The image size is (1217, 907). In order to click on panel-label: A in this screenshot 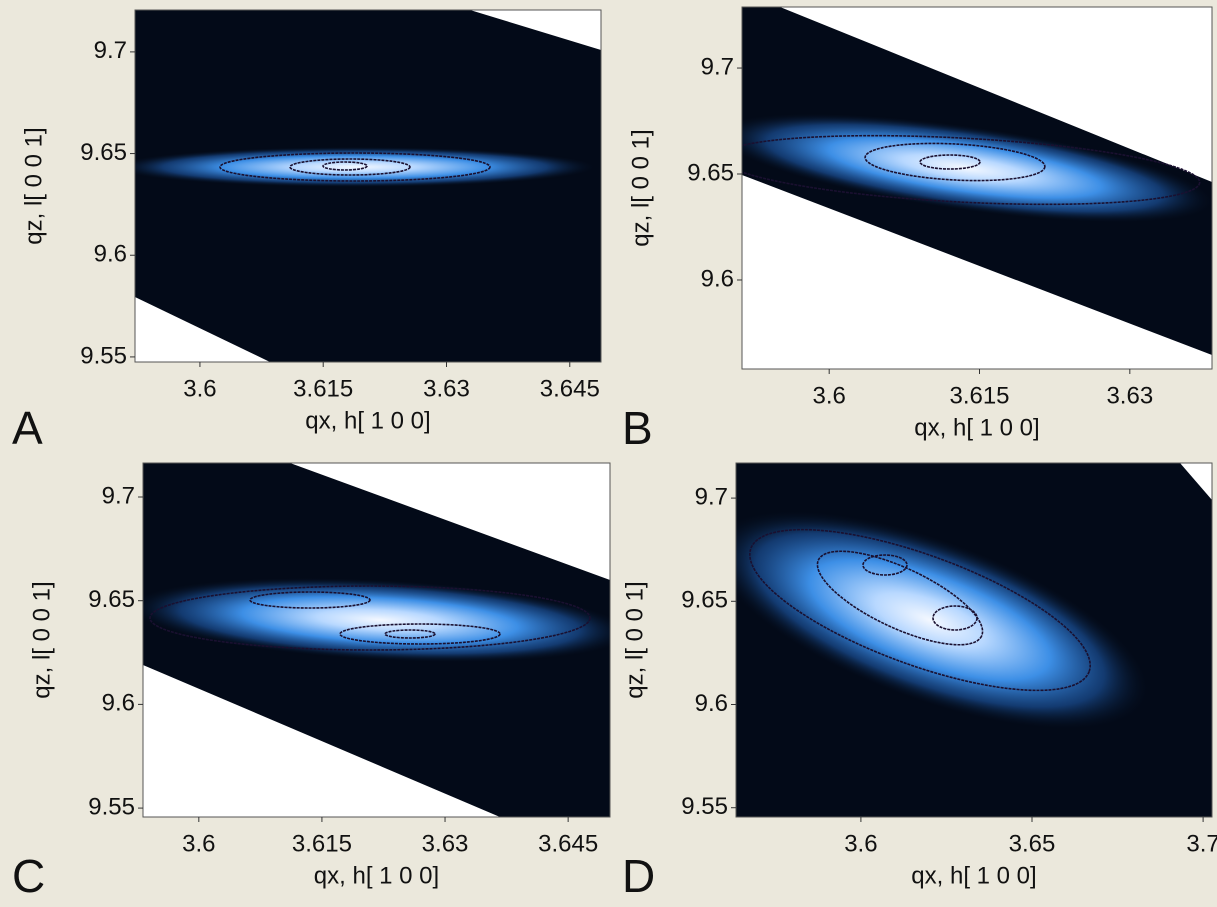, I will do `click(27, 428)`.